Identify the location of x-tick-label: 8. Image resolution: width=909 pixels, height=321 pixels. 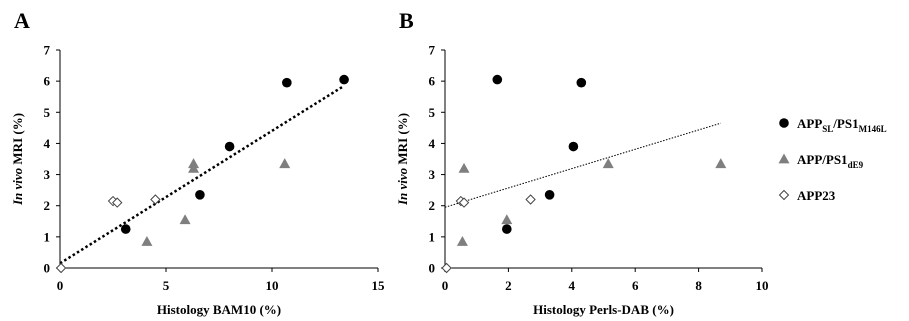
(698, 285).